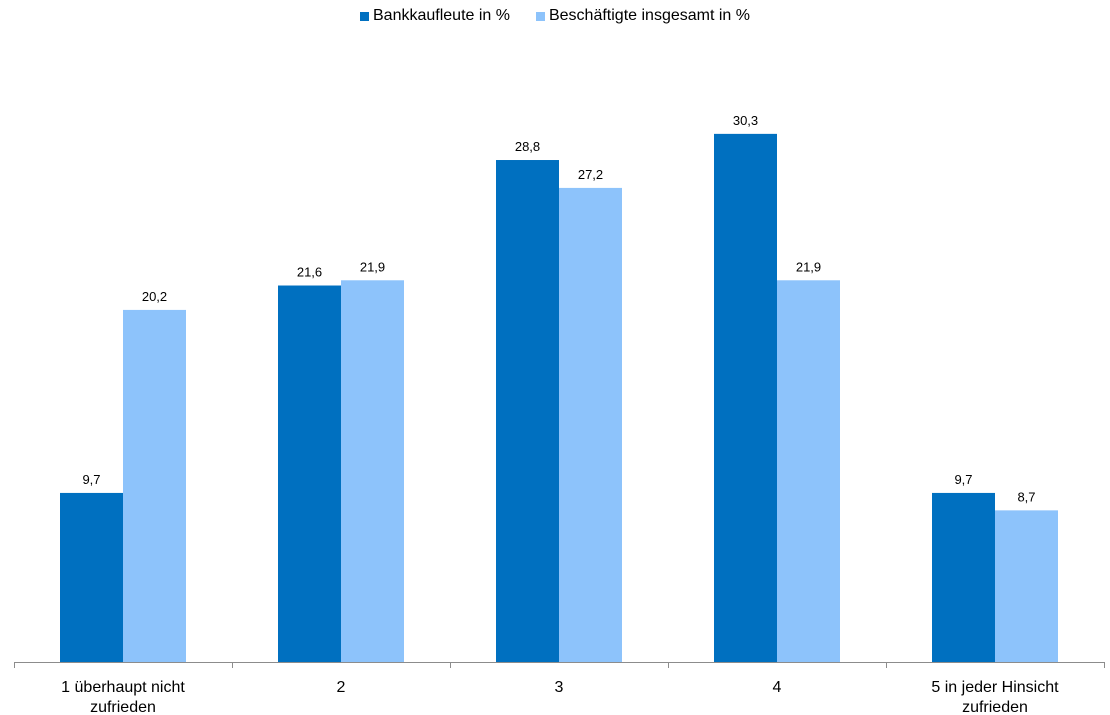 This screenshot has height=715, width=1110. I want to click on value-label-s2-c4: 21,9, so click(808, 266).